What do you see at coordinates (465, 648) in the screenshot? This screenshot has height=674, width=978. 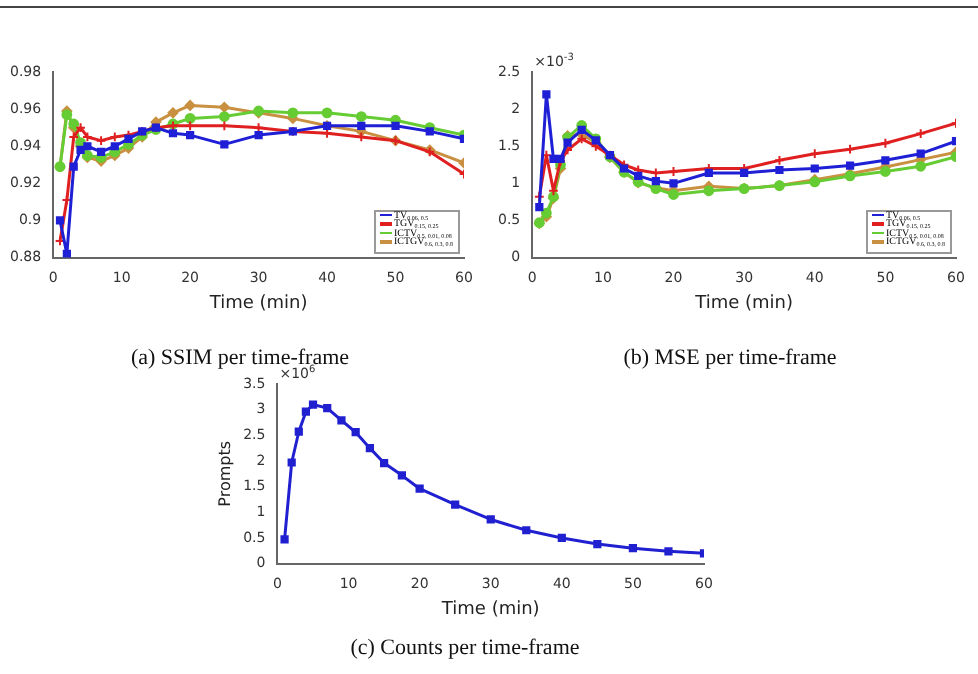 I see `text: (c) Counts per time-frame` at bounding box center [465, 648].